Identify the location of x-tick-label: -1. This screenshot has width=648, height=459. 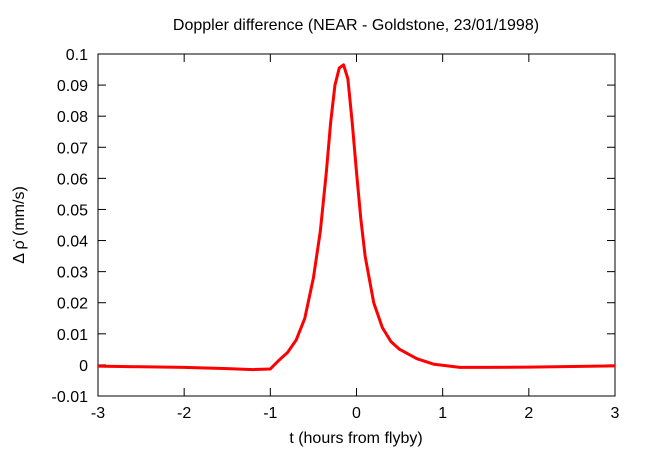
(270, 413).